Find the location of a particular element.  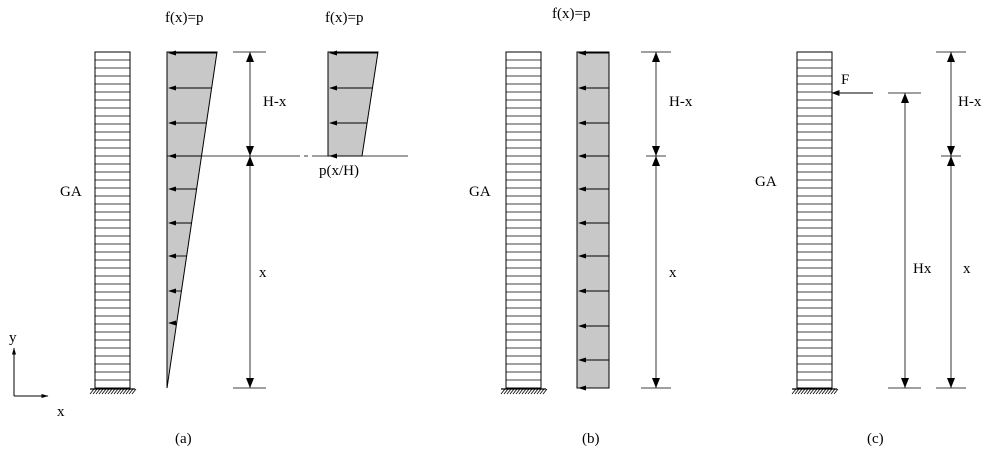

uniform-load-b is located at coordinates (593, 220).